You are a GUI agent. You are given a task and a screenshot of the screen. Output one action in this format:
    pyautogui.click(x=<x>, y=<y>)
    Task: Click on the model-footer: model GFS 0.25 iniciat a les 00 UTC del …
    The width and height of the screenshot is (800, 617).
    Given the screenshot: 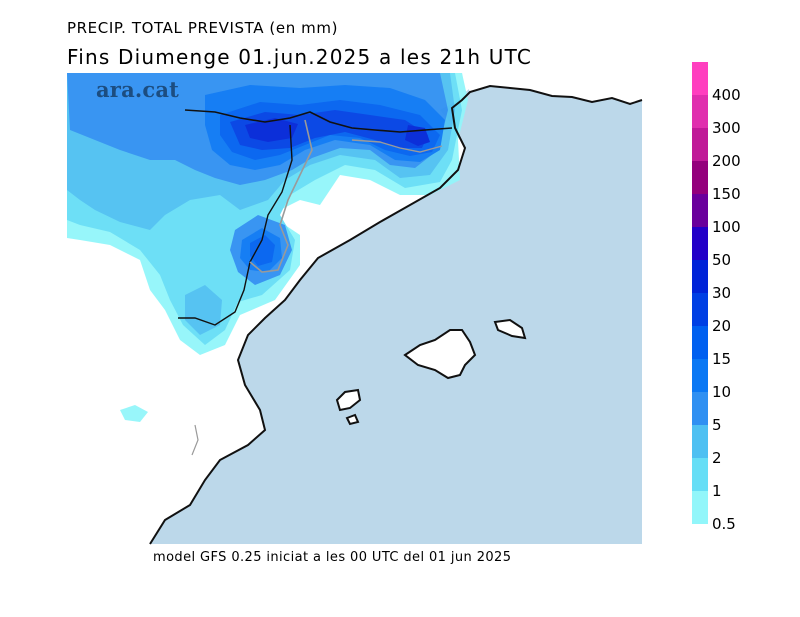 What is the action you would take?
    pyautogui.click(x=332, y=557)
    